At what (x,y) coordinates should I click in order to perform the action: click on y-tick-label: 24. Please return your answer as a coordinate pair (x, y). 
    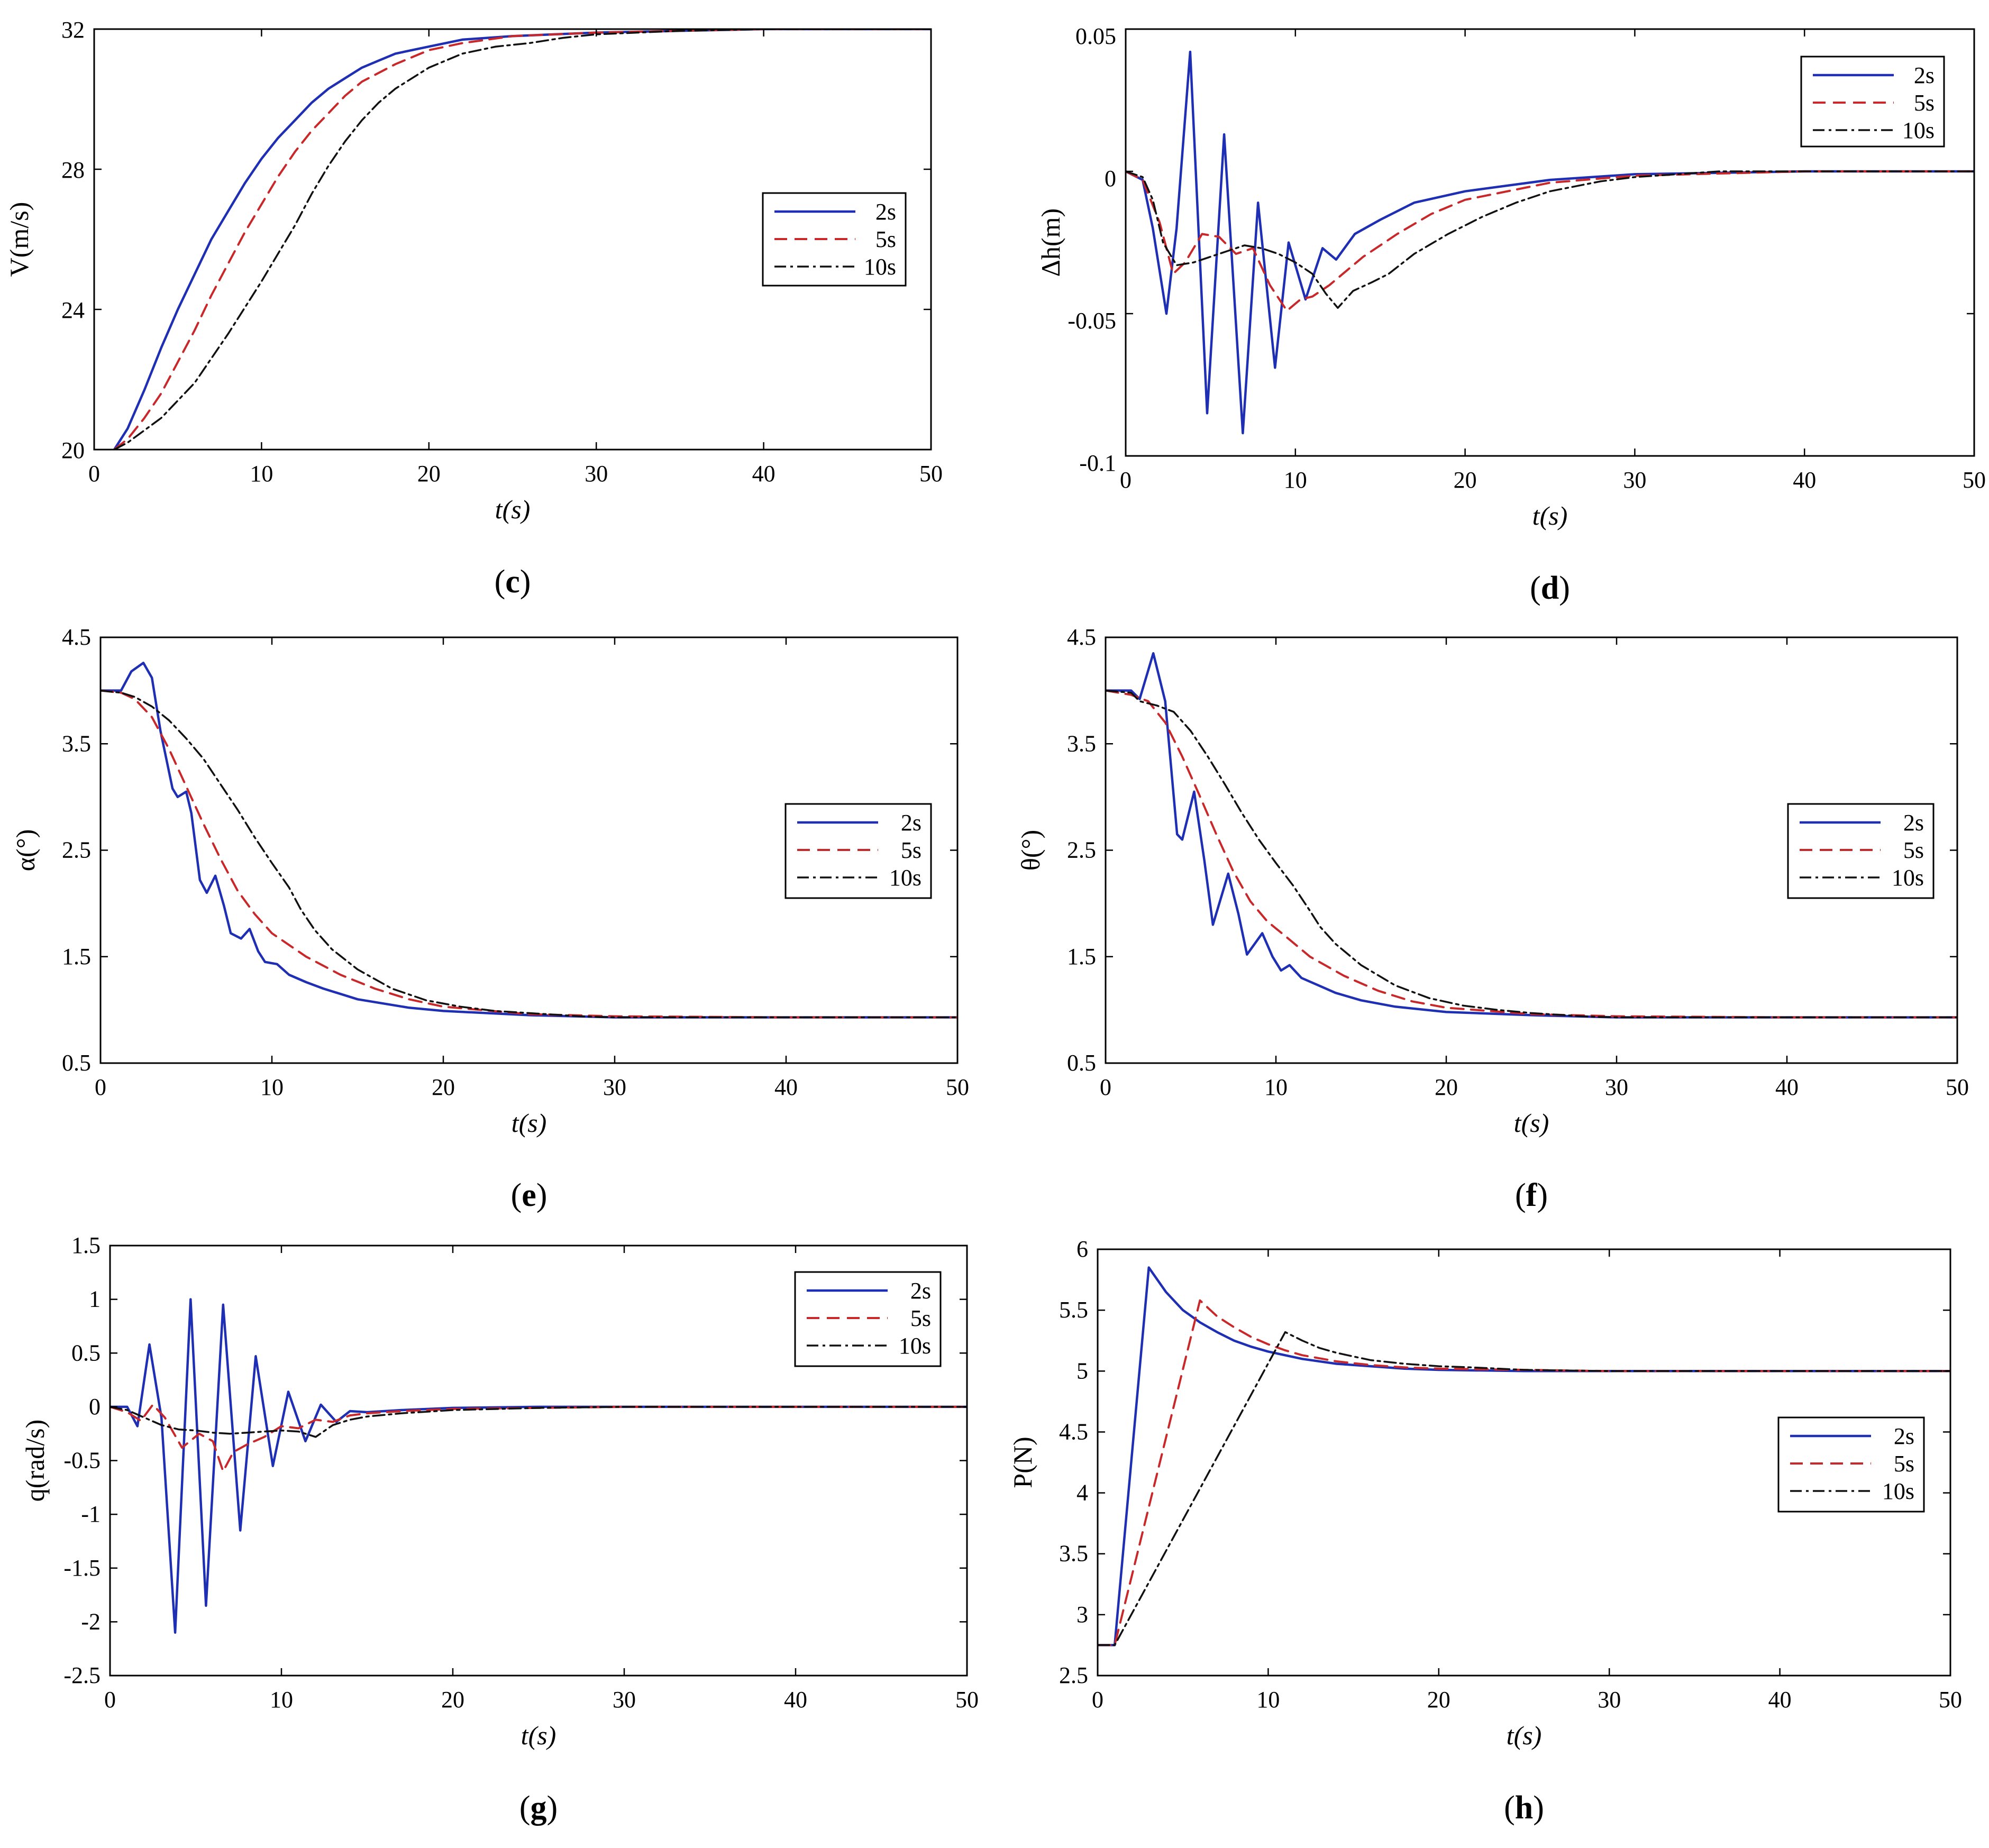
    Looking at the image, I should click on (73, 310).